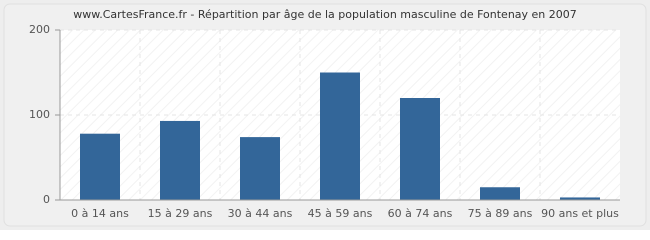 Image resolution: width=650 pixels, height=240 pixels. I want to click on x-tick-label: 75 à 89 ans, so click(500, 213).